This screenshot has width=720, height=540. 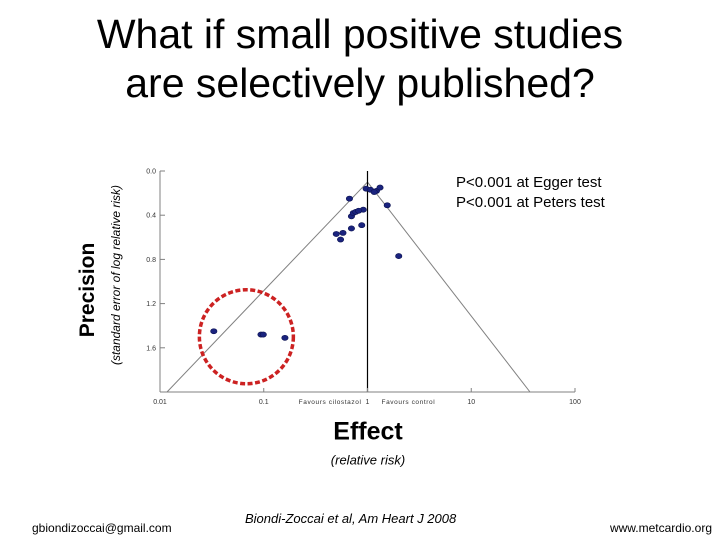 I want to click on x-annotation-favours-control: Favours control, so click(x=409, y=402).